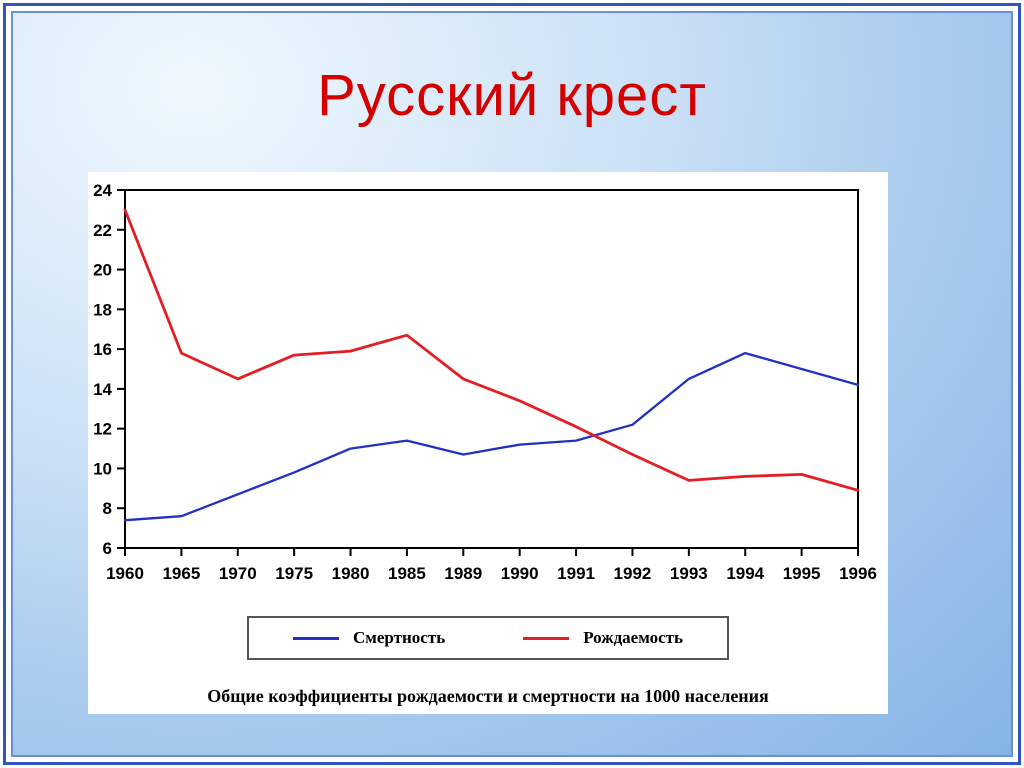 This screenshot has height=768, width=1024. Describe the element at coordinates (512, 95) in the screenshot. I see `slide-title: Русский крест` at that location.